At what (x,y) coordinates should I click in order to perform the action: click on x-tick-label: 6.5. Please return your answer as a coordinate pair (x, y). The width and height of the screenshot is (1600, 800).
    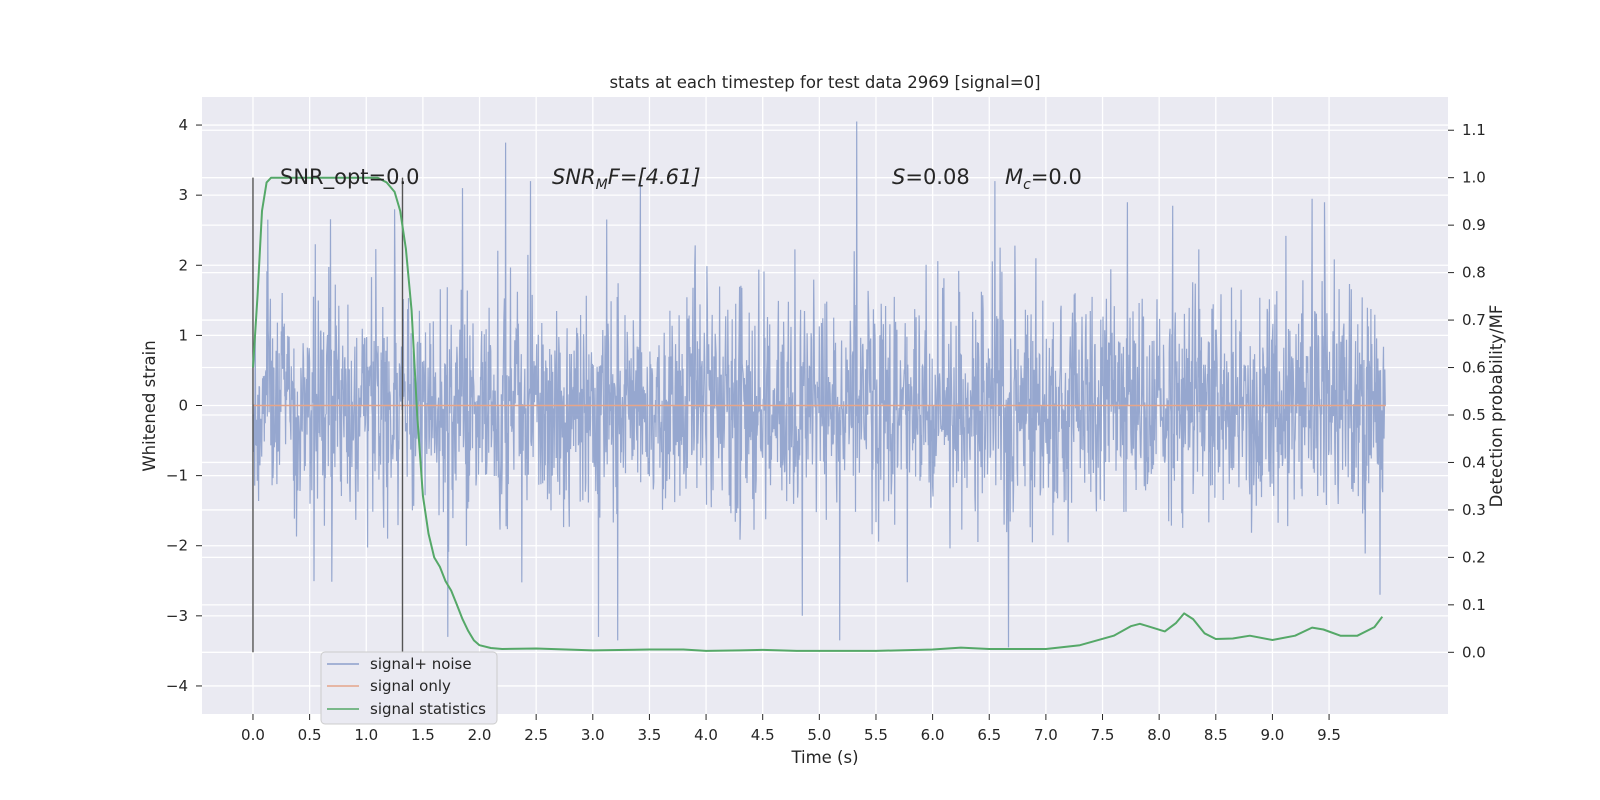
    Looking at the image, I should click on (989, 735).